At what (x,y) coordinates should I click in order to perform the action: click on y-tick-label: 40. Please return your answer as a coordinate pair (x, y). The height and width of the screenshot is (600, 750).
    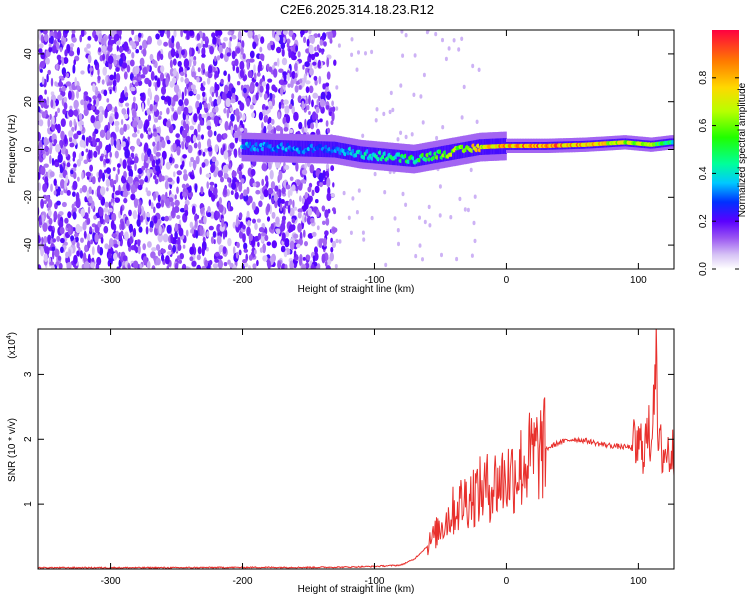
    Looking at the image, I should click on (28, 54).